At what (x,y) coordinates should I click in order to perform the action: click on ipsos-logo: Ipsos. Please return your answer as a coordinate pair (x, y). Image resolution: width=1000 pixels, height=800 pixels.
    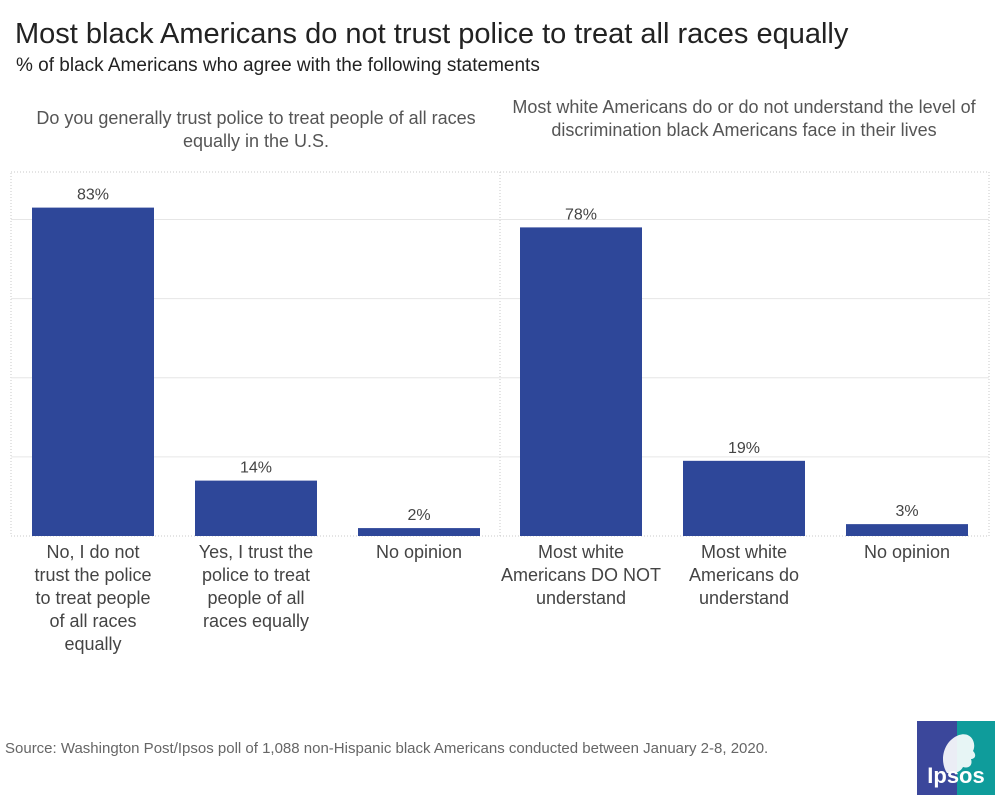
    Looking at the image, I should click on (956, 758).